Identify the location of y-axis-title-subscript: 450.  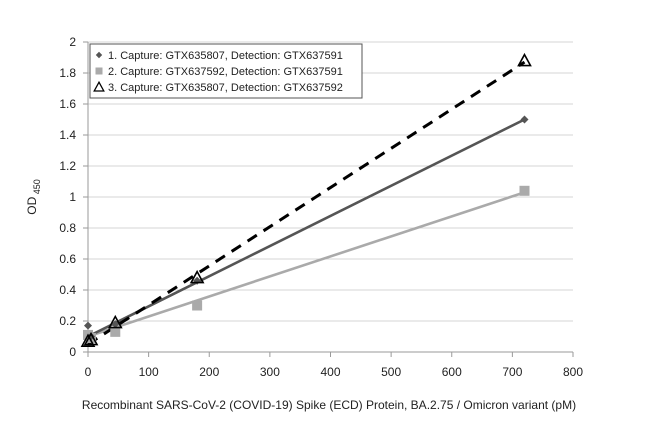
(37, 188).